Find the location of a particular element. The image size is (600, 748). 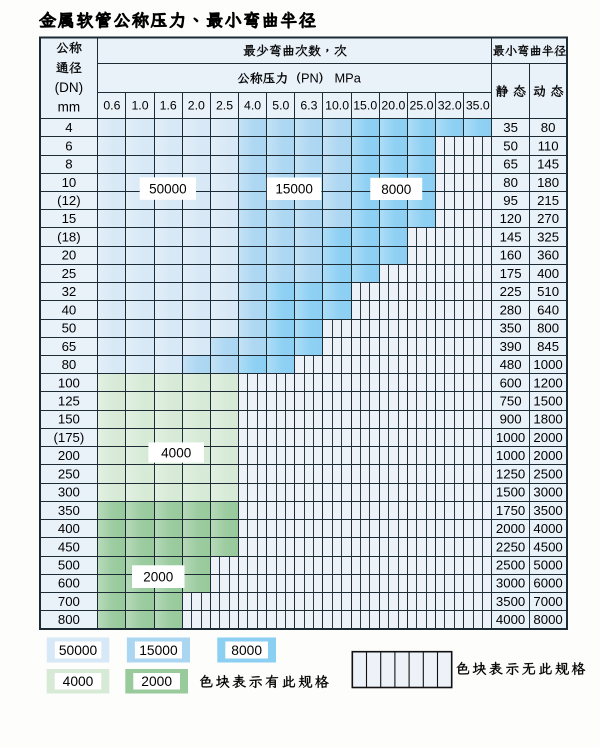

svg-text: 8 is located at coordinates (68, 164).